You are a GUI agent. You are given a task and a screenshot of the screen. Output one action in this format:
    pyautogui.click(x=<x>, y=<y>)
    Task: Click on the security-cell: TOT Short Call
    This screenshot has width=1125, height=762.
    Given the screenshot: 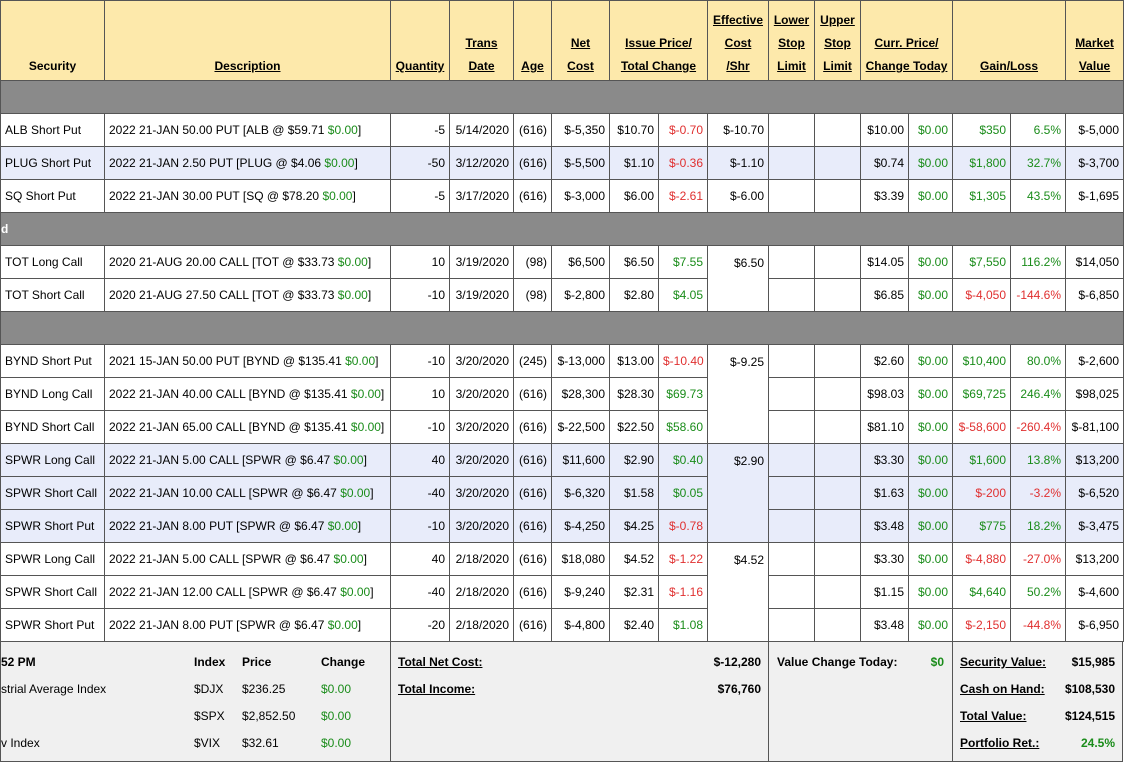 What is the action you would take?
    pyautogui.click(x=52, y=295)
    